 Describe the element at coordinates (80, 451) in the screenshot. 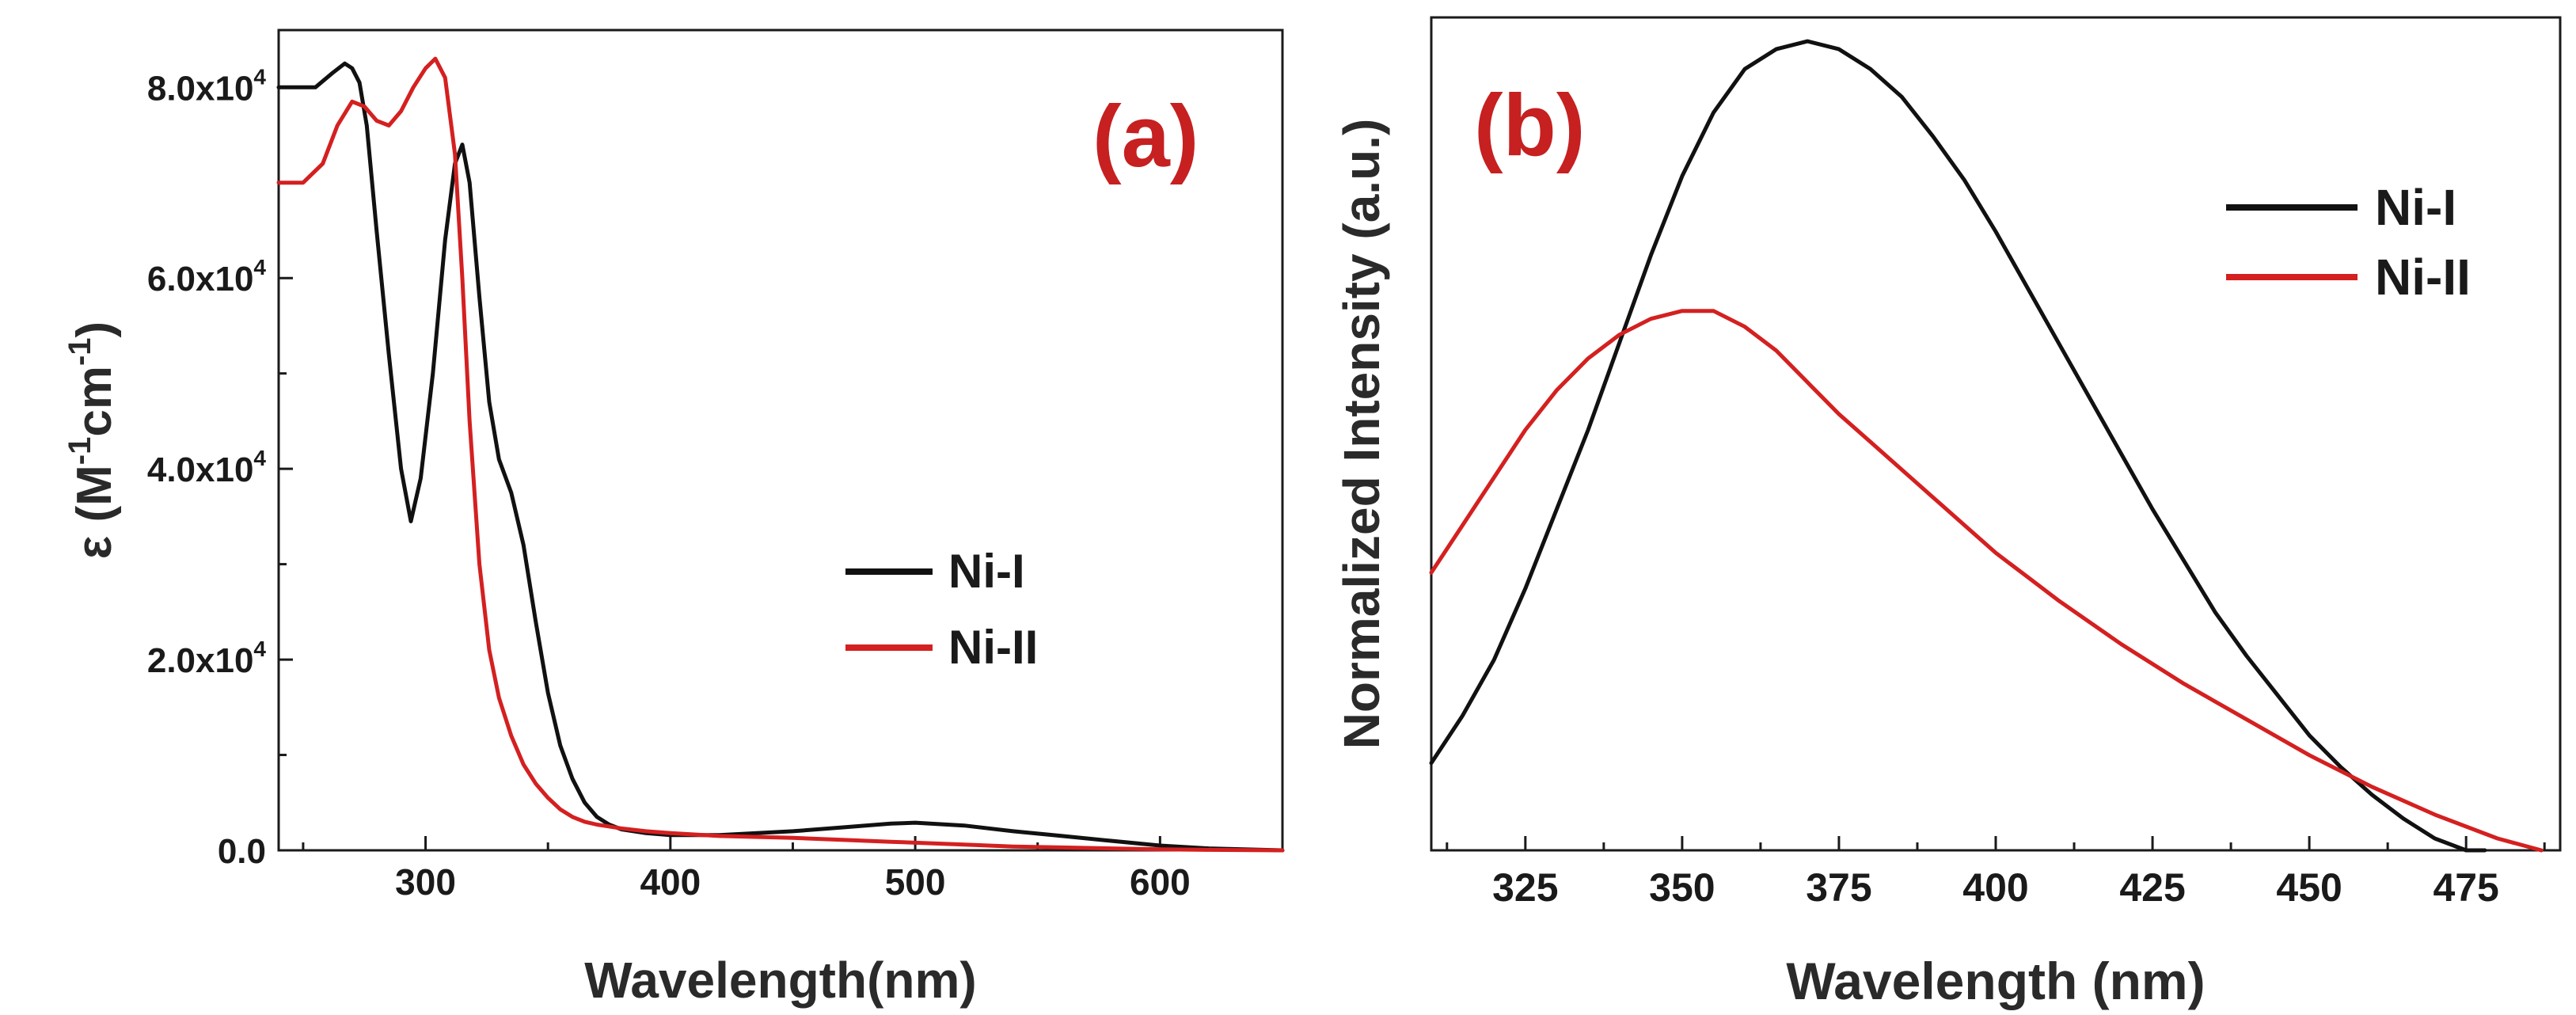

I see `panel-a-y-axis-title-sup1: -1` at that location.